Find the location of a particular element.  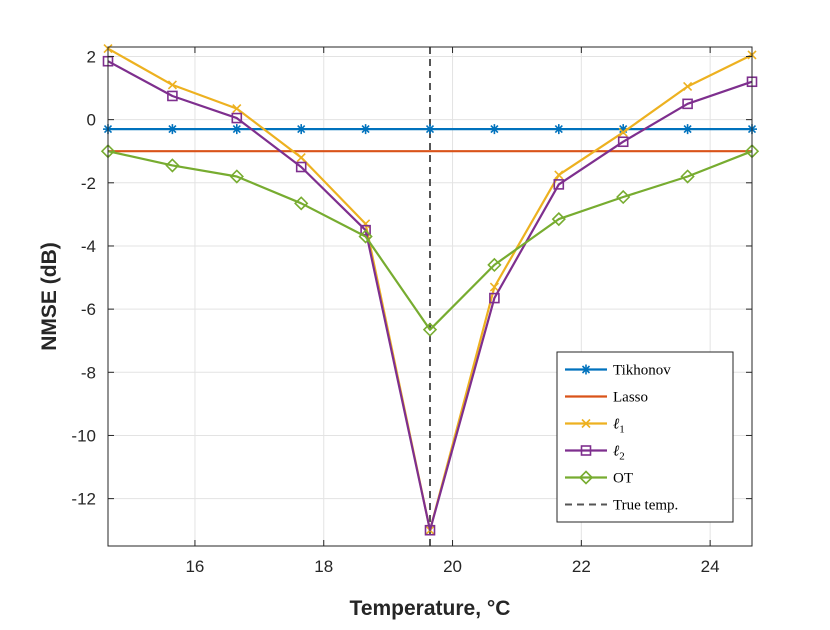

legend-label: True temp. is located at coordinates (645, 506).